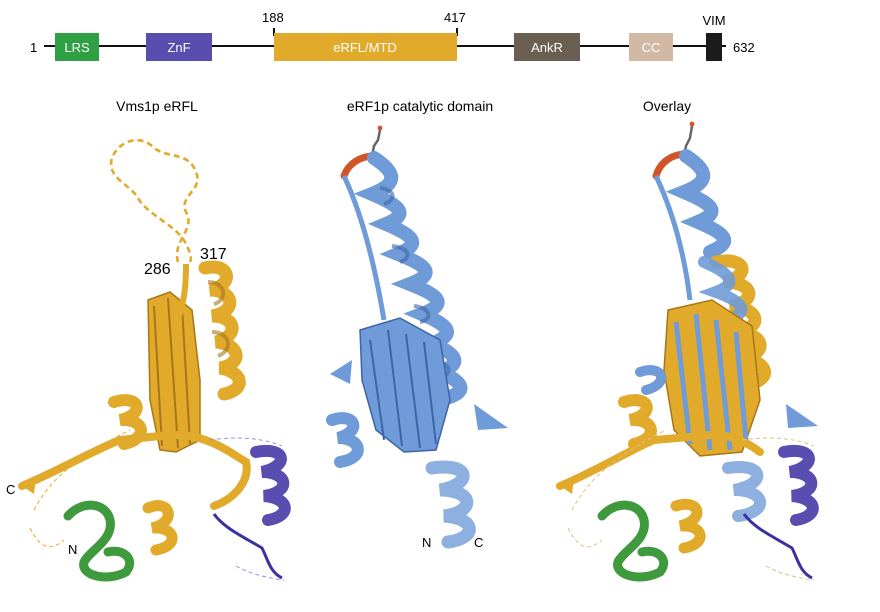 Image resolution: width=880 pixels, height=612 pixels. Describe the element at coordinates (651, 380) in the screenshot. I see `overlay-helix-left-blue` at that location.